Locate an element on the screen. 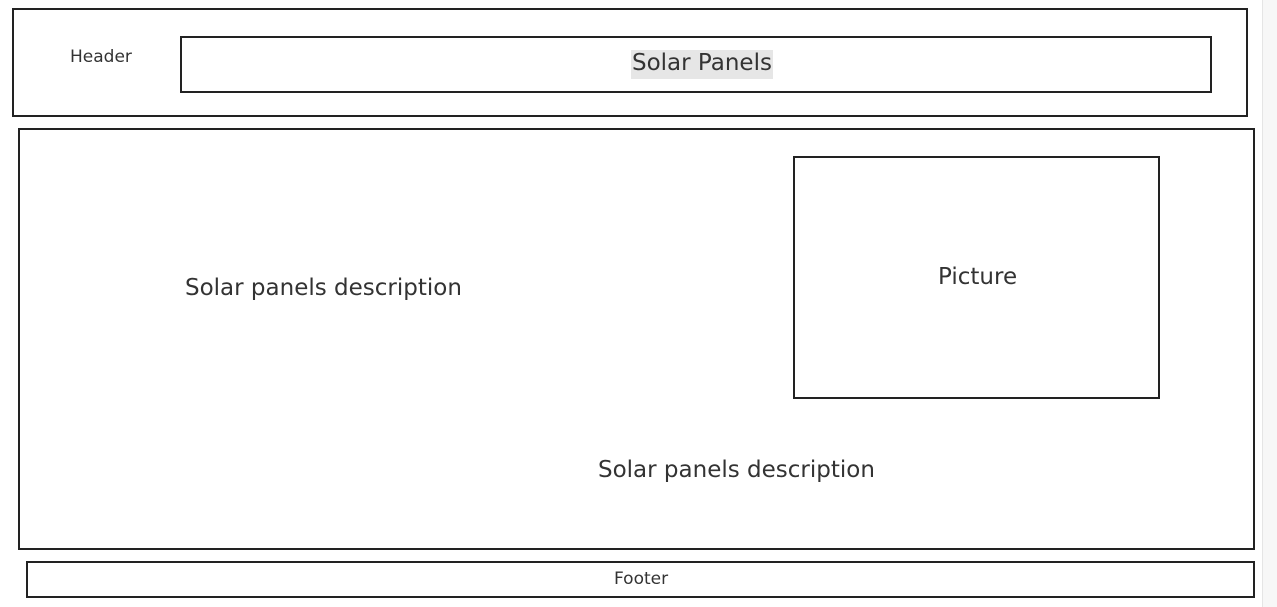 Image resolution: width=1277 pixels, height=607 pixels. footer-section is located at coordinates (640, 579).